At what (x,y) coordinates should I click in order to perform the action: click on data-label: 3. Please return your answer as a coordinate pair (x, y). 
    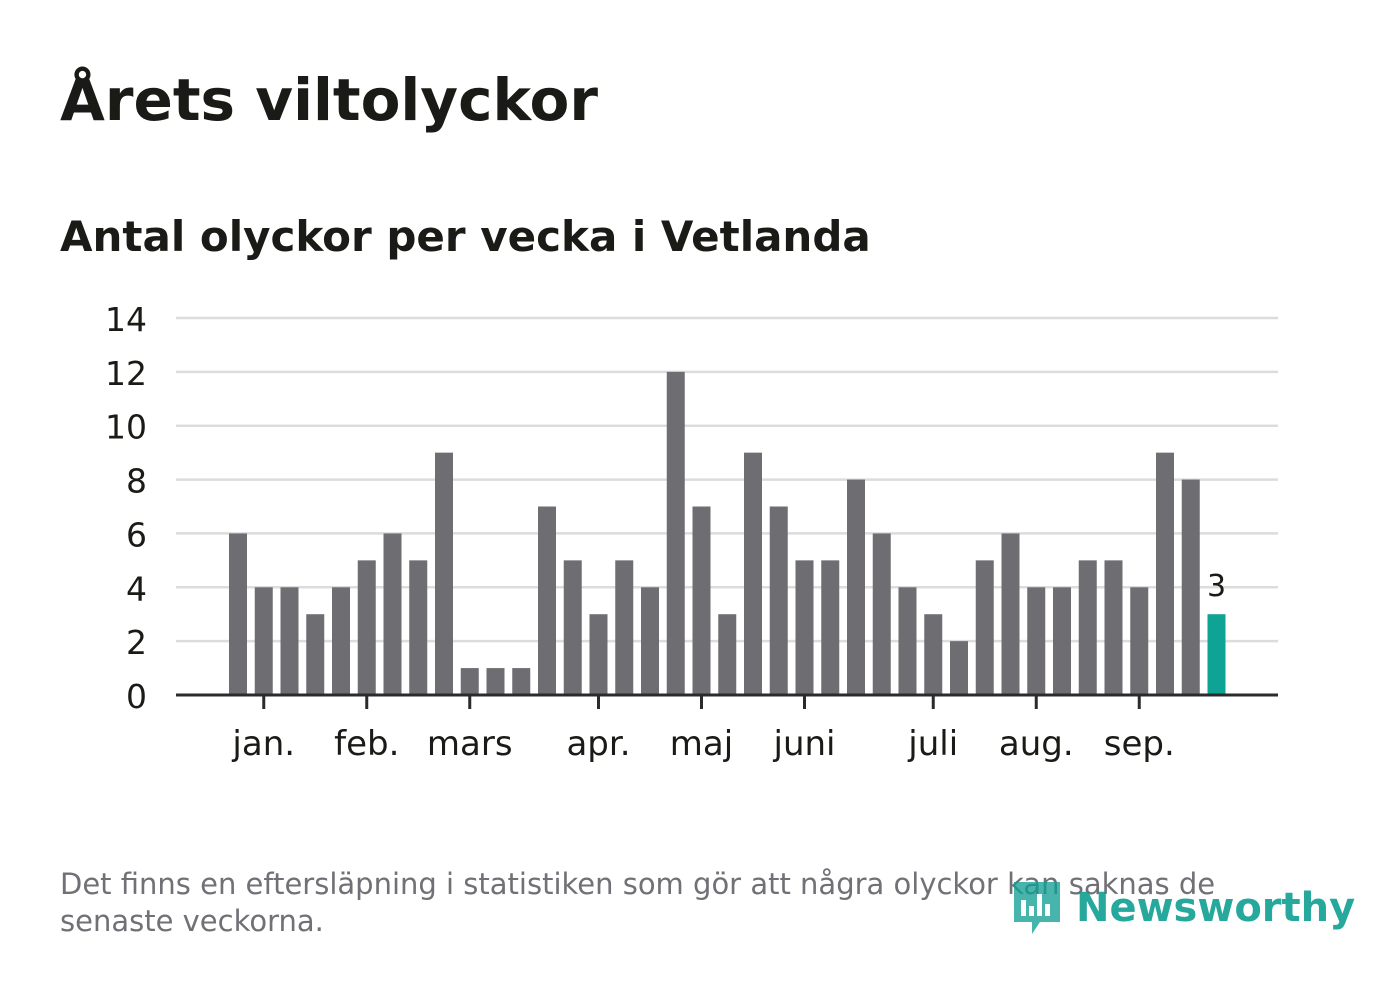
    Looking at the image, I should click on (1216, 586).